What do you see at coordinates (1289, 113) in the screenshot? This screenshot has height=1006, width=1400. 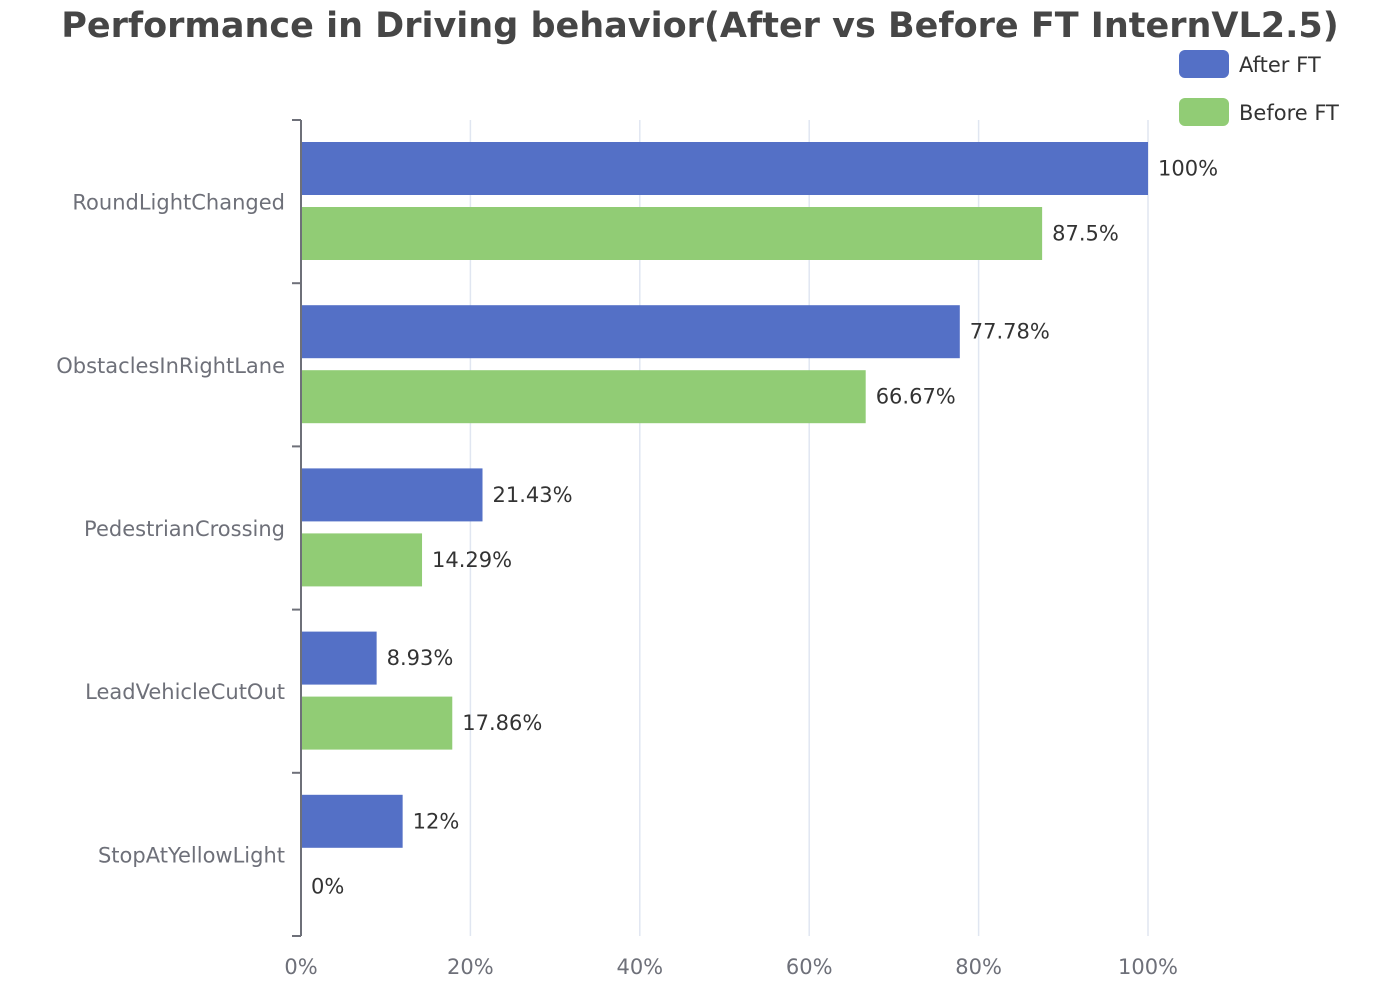 I see `legend-label: Before FT` at bounding box center [1289, 113].